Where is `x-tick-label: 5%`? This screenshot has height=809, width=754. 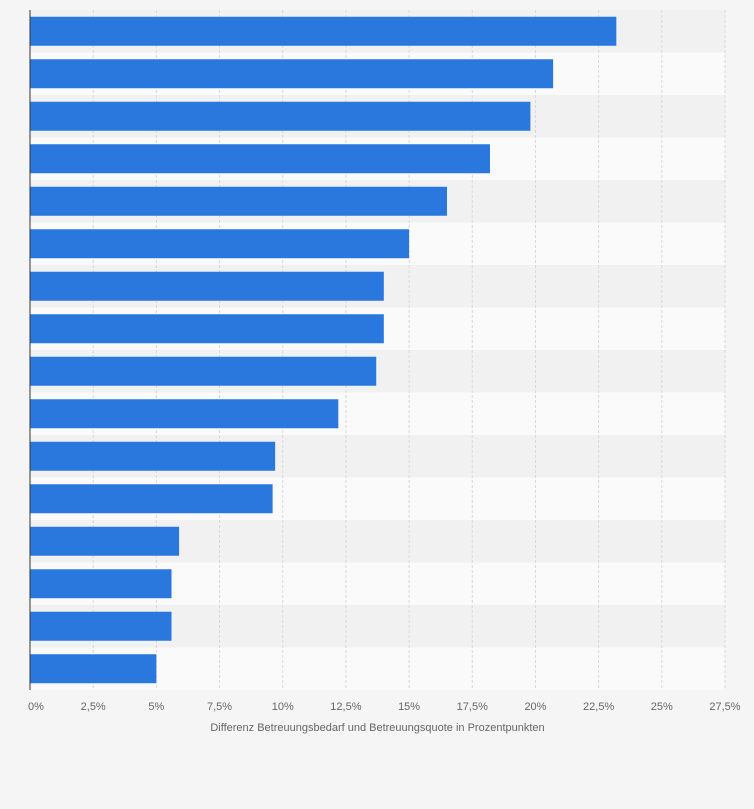
x-tick-label: 5% is located at coordinates (156, 707).